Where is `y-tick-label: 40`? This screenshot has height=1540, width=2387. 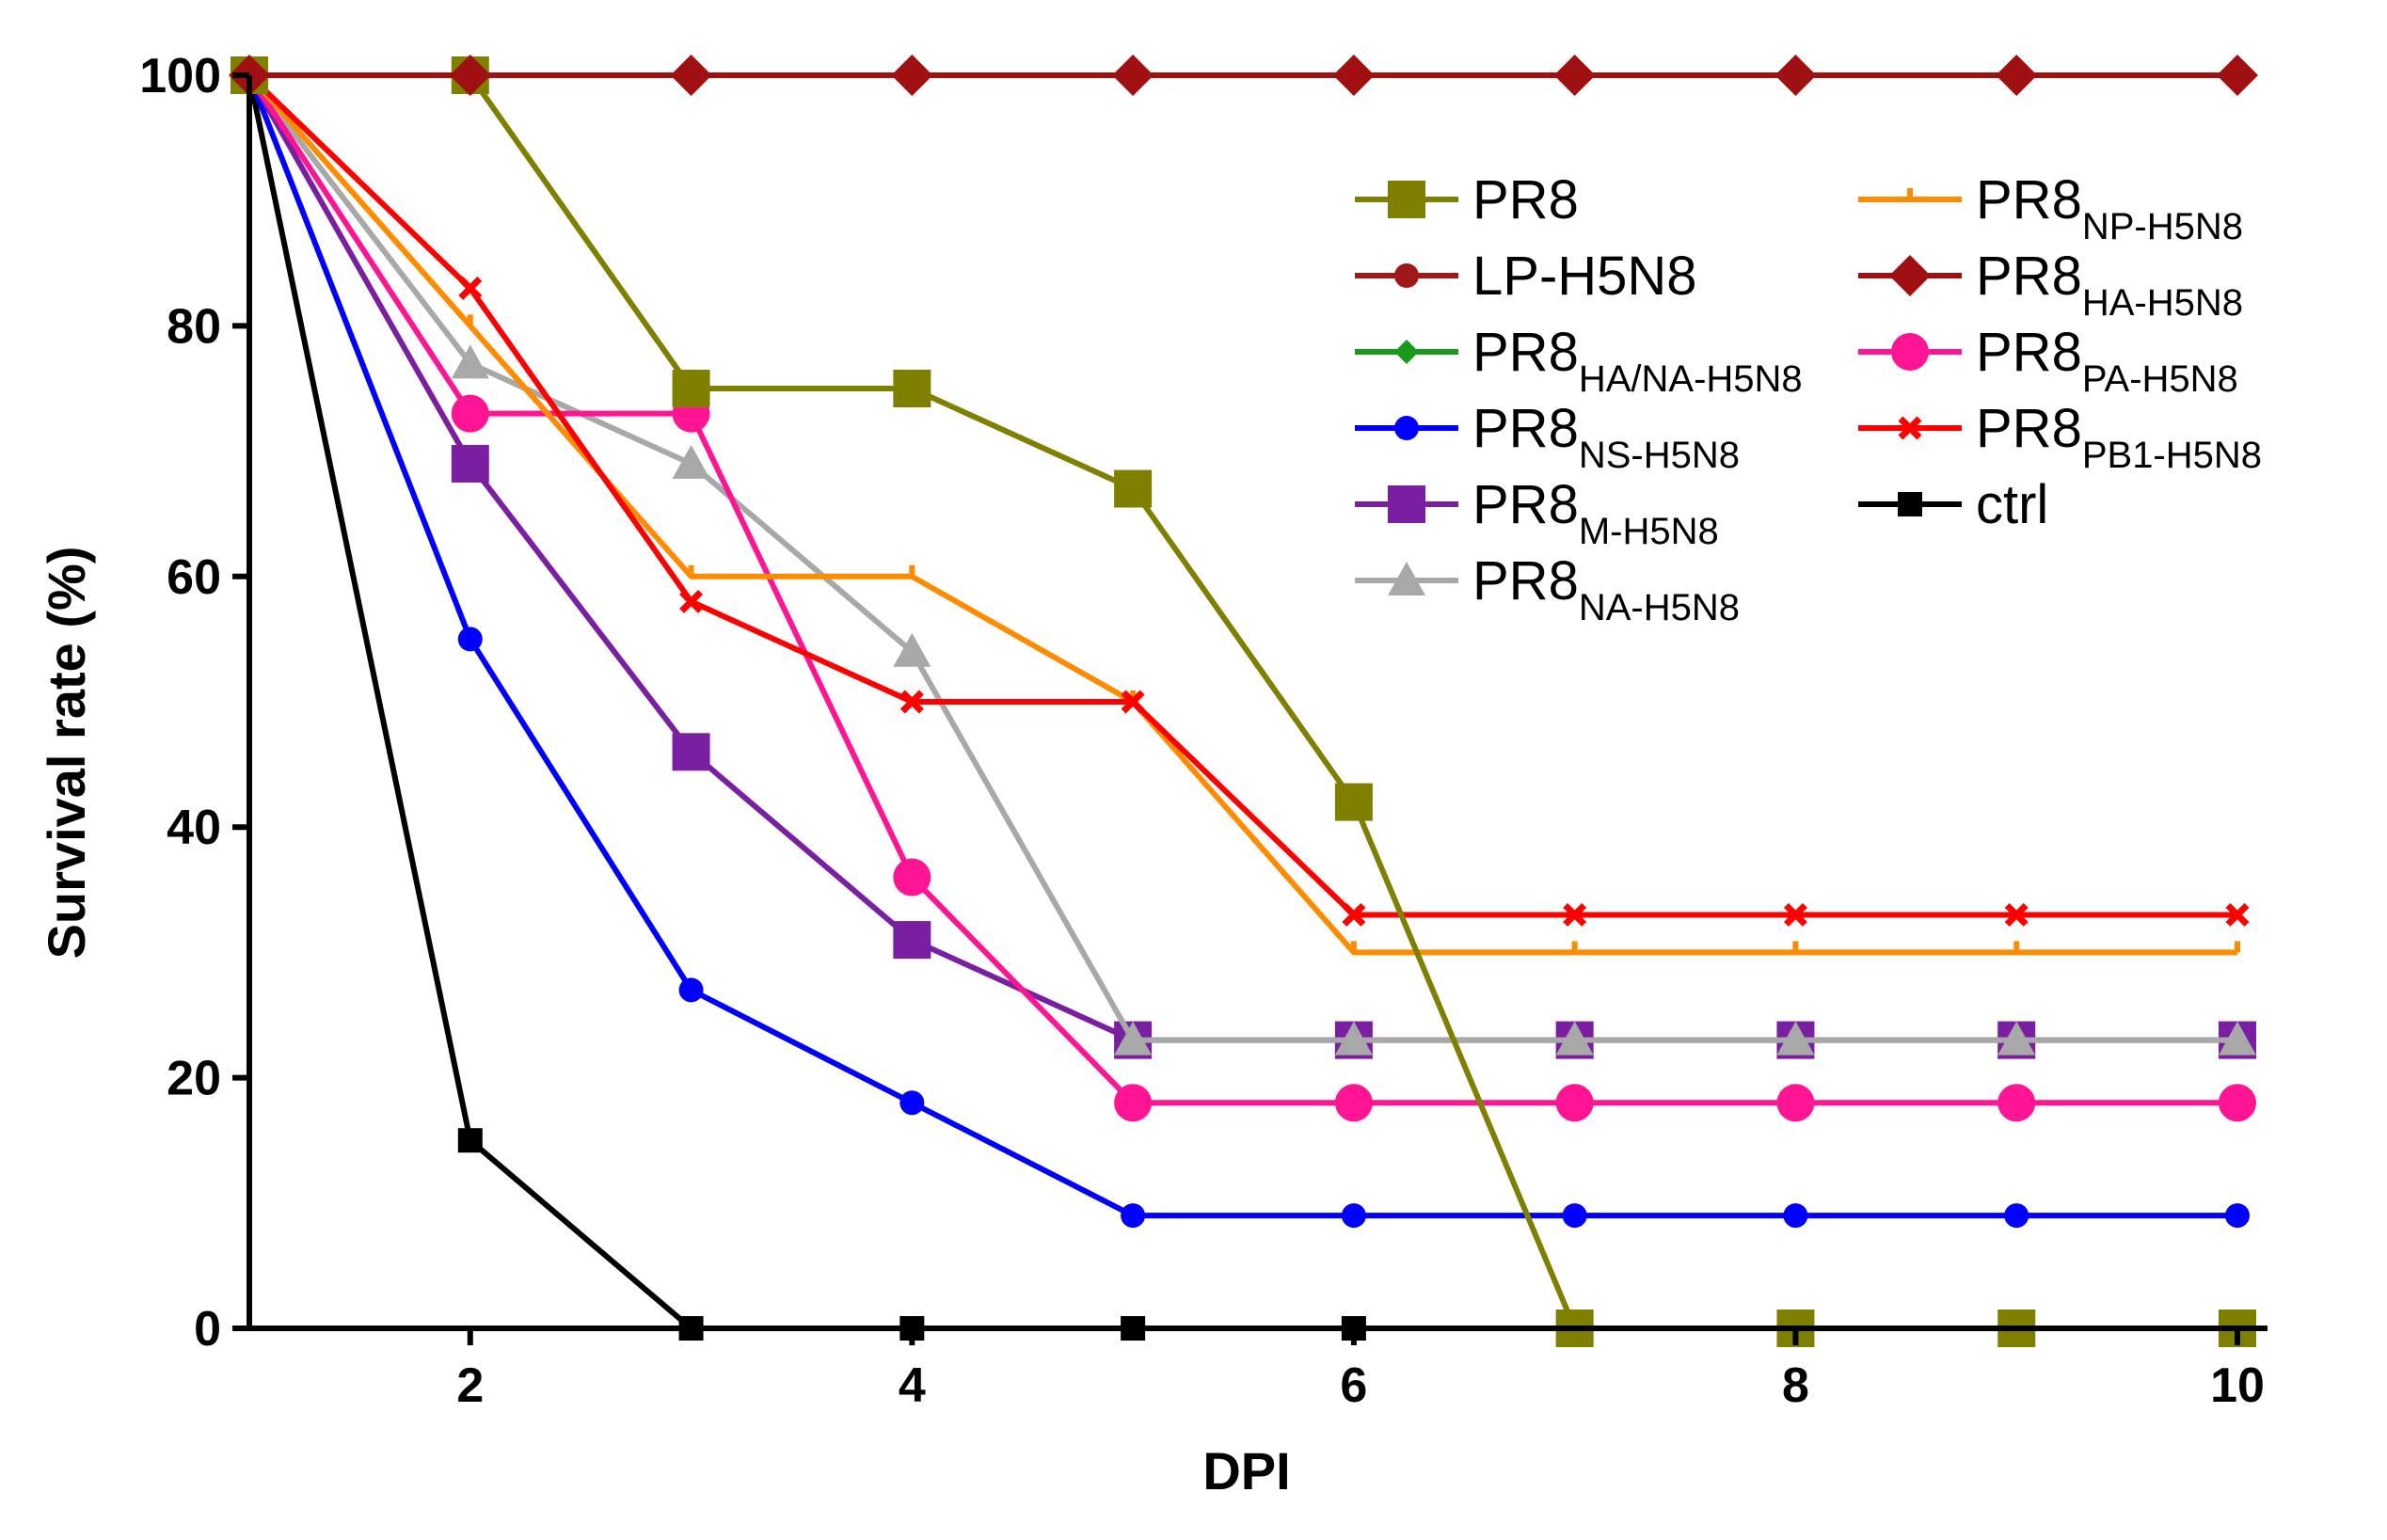 y-tick-label: 40 is located at coordinates (194, 828).